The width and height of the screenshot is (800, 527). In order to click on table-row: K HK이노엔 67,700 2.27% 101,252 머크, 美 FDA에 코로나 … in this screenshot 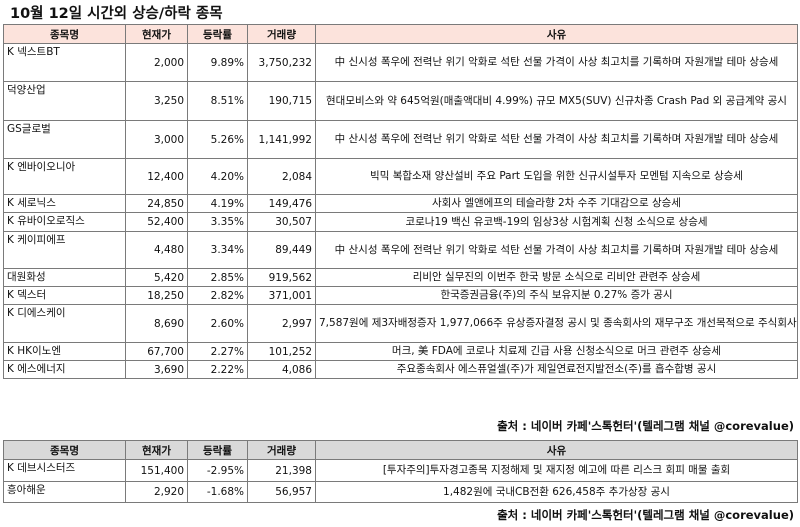, I will do `click(400, 351)`.